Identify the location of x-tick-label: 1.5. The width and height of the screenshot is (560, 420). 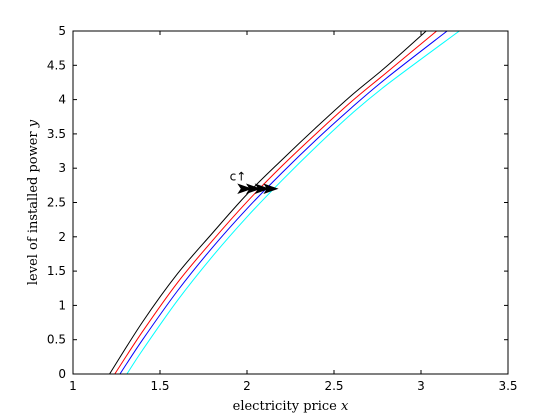
(159, 386).